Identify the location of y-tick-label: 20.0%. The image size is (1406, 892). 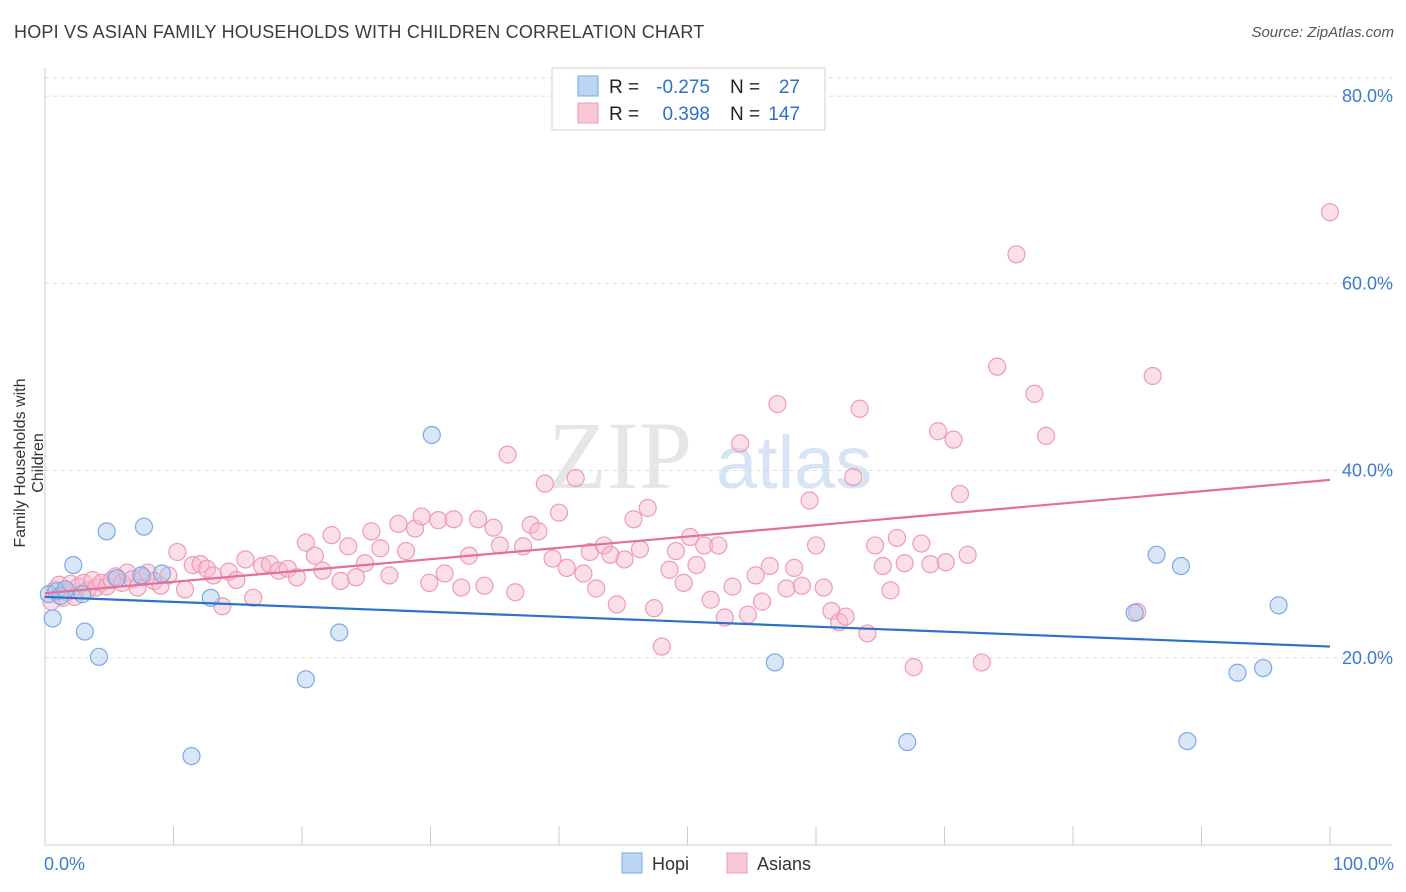
(1367, 658).